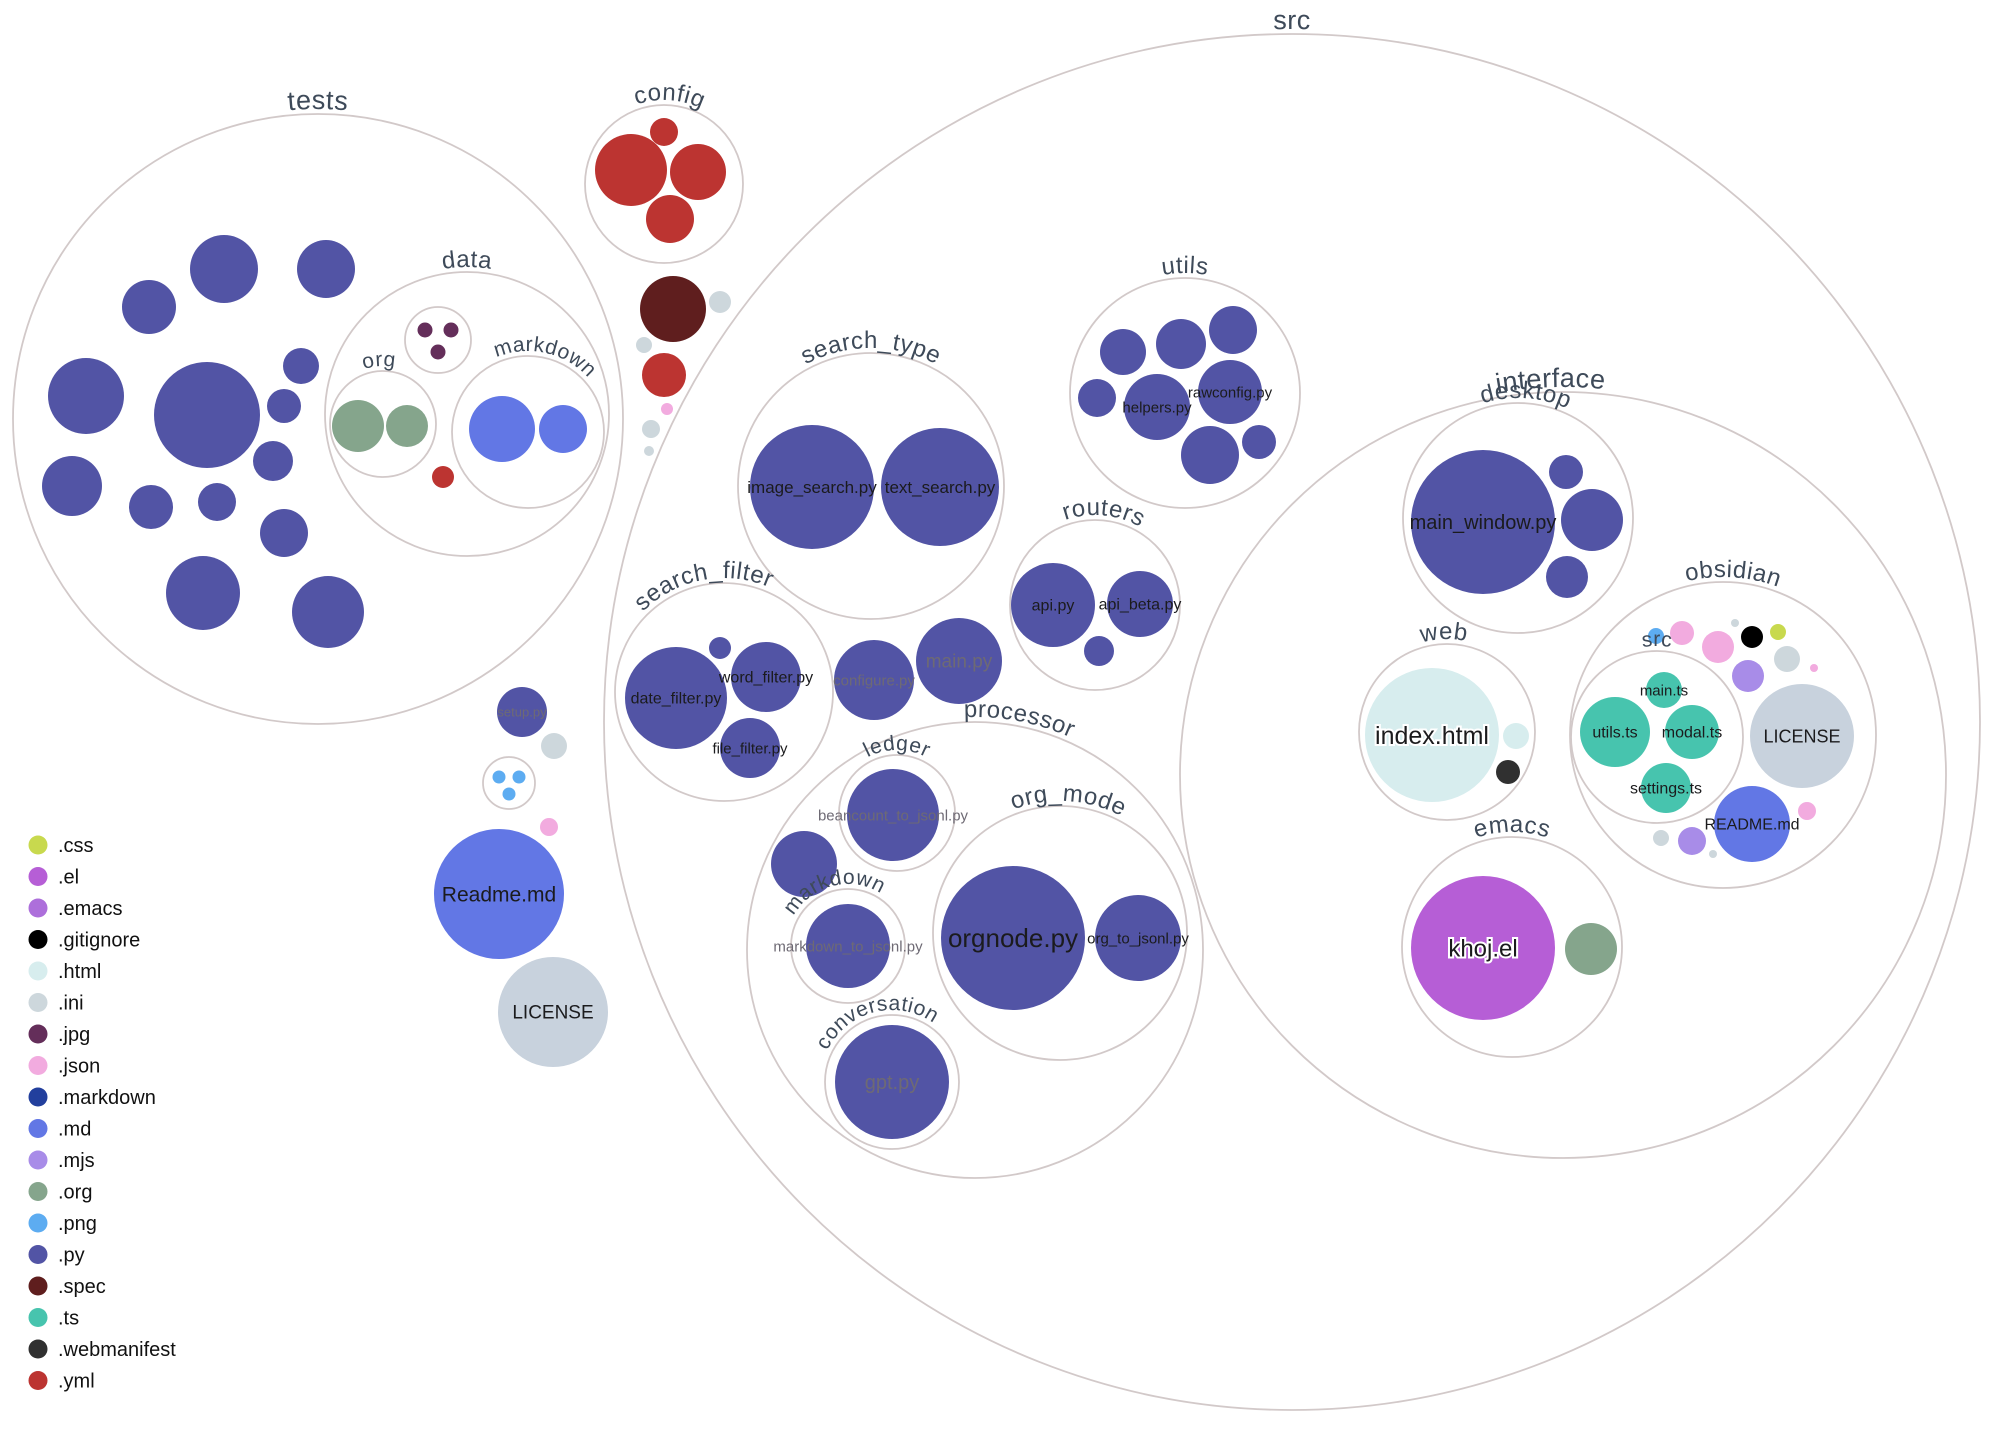  Describe the element at coordinates (959, 661) in the screenshot. I see `file-circle-main.py` at that location.